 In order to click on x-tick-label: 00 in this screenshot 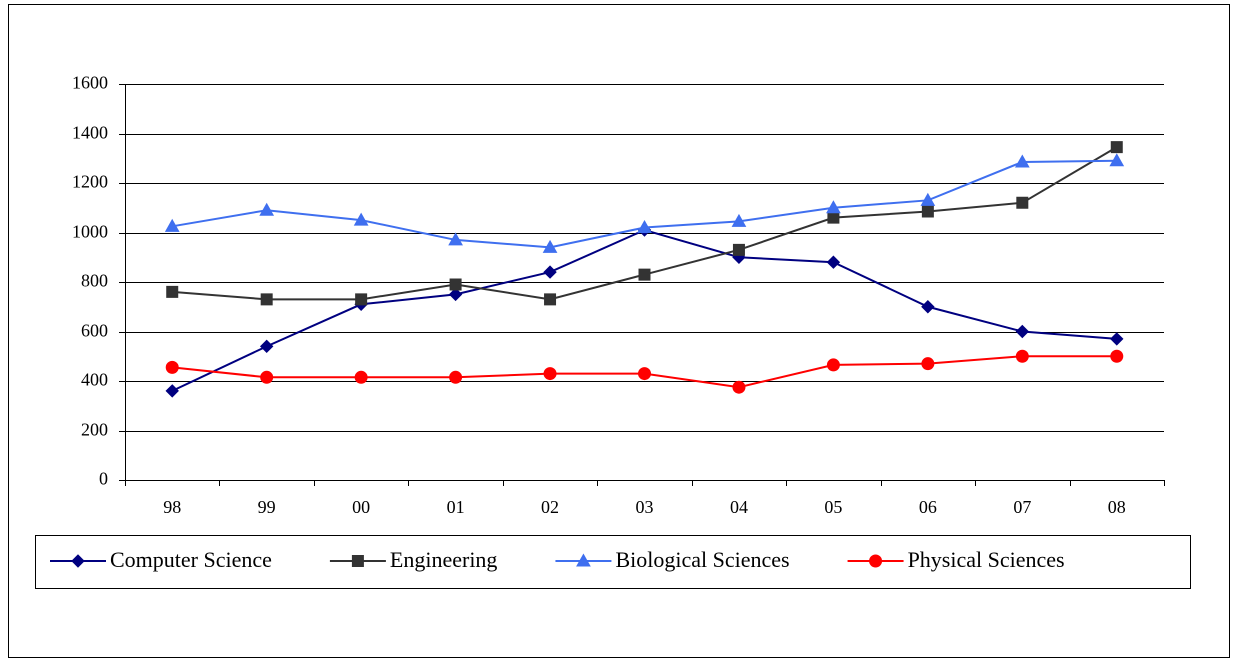, I will do `click(361, 507)`.